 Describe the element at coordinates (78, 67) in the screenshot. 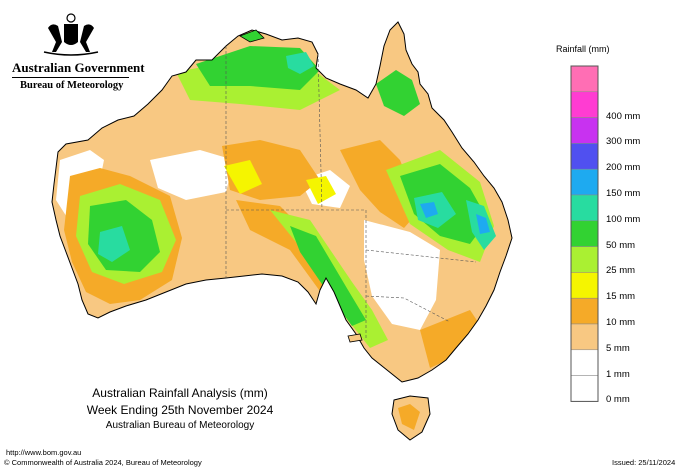

I see `government-name: Australian Government` at that location.